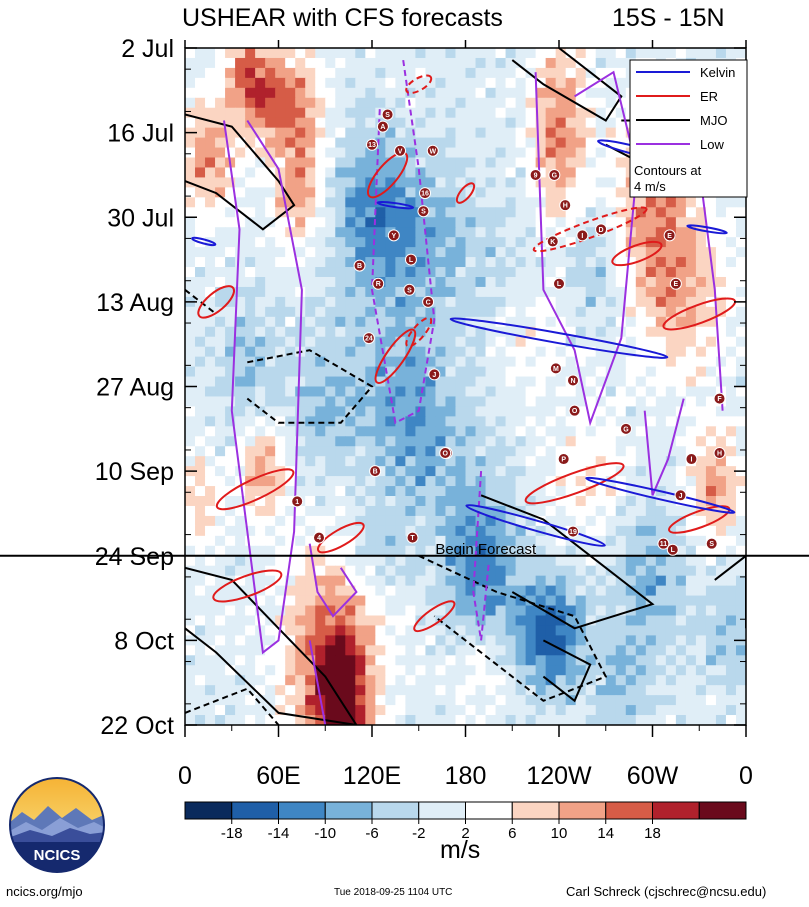 The height and width of the screenshot is (907, 809). I want to click on x-tick-label: 120W, so click(559, 776).